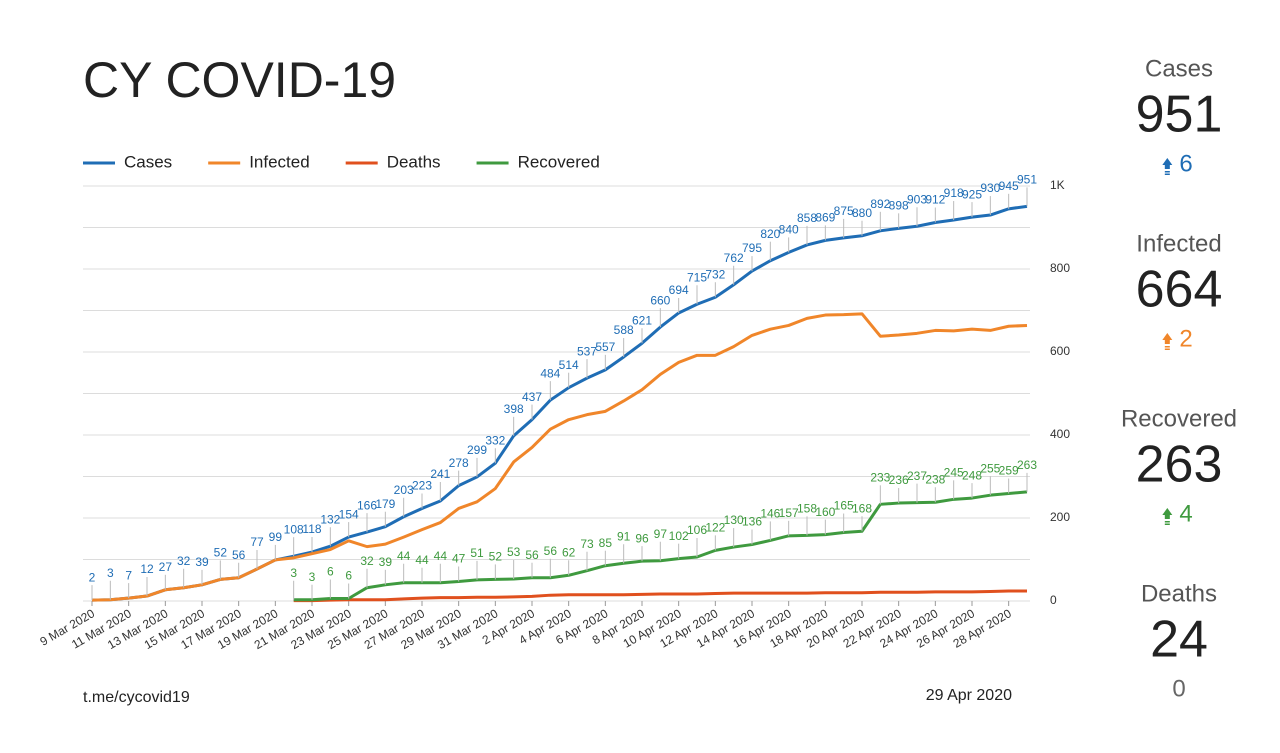  Describe the element at coordinates (880, 204) in the screenshot. I see `data-label: 892` at that location.